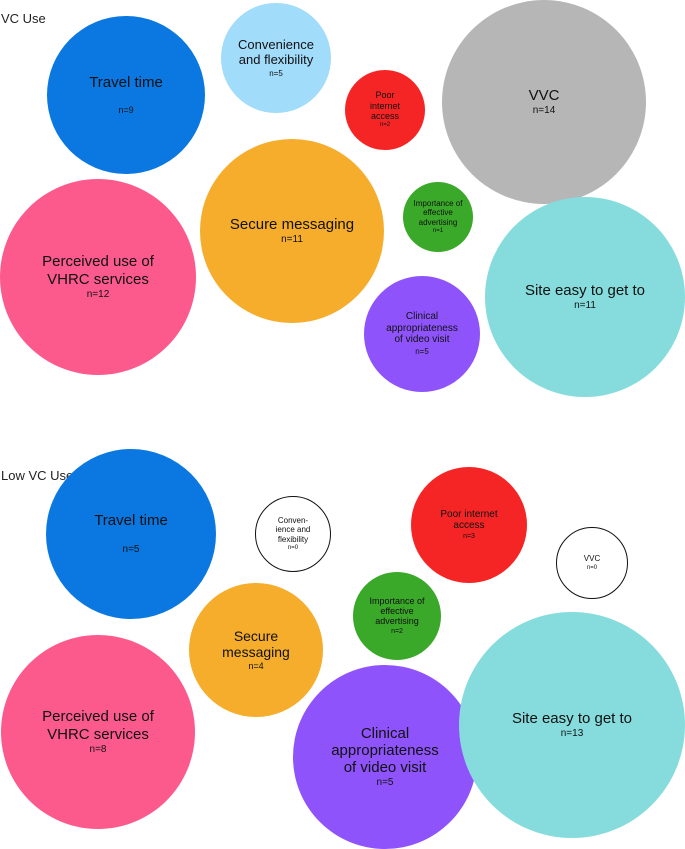 The height and width of the screenshot is (849, 685). I want to click on bubble-site-easy: Site easy to get to n=13, so click(572, 725).